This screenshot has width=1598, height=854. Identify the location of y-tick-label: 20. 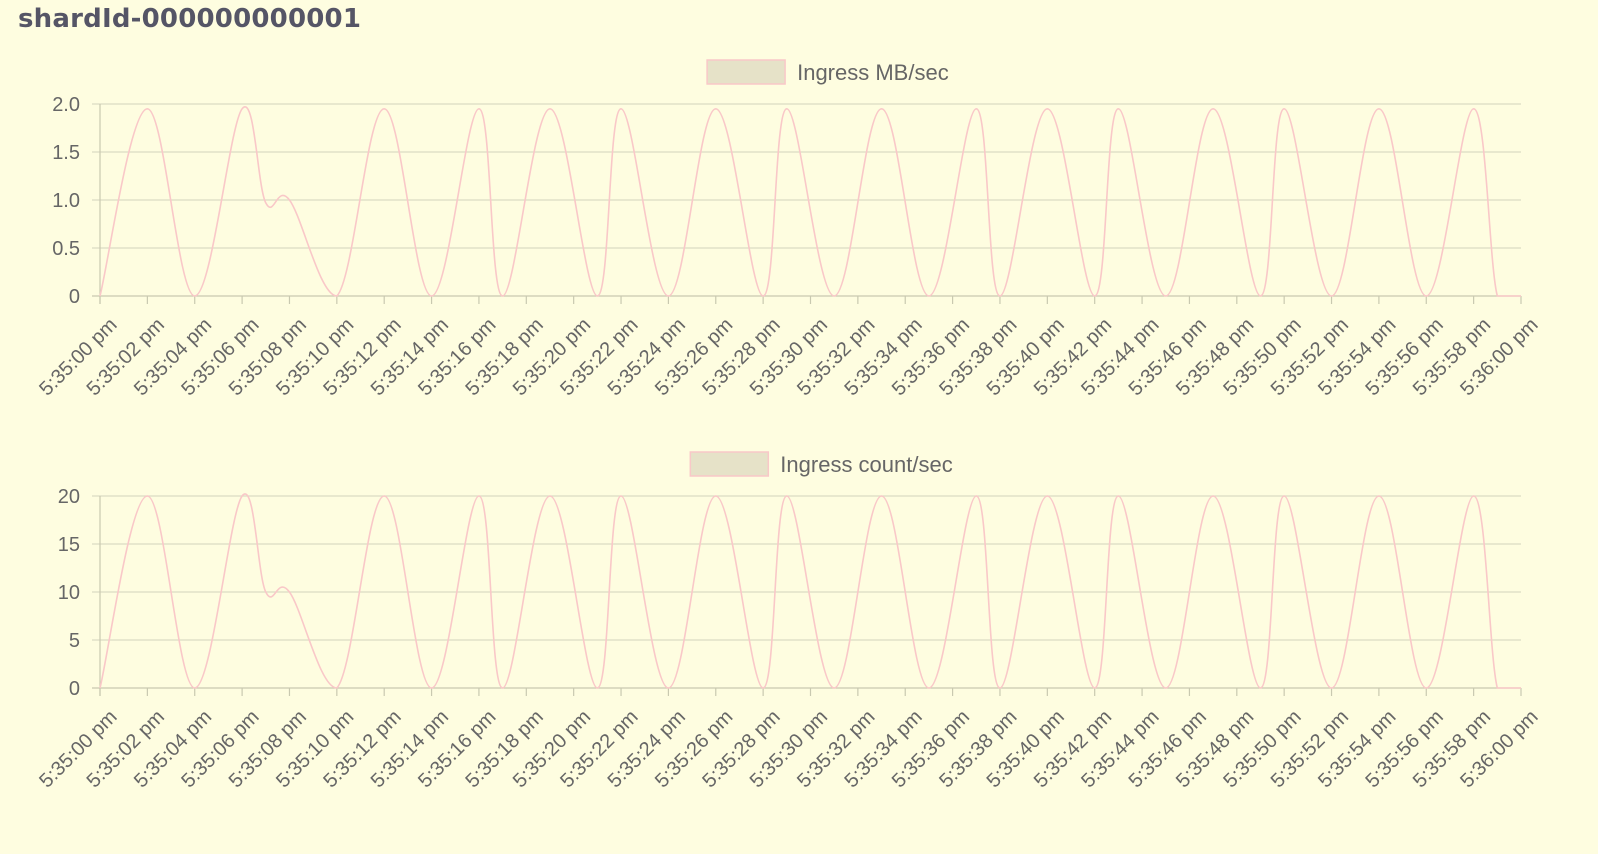
(69, 497).